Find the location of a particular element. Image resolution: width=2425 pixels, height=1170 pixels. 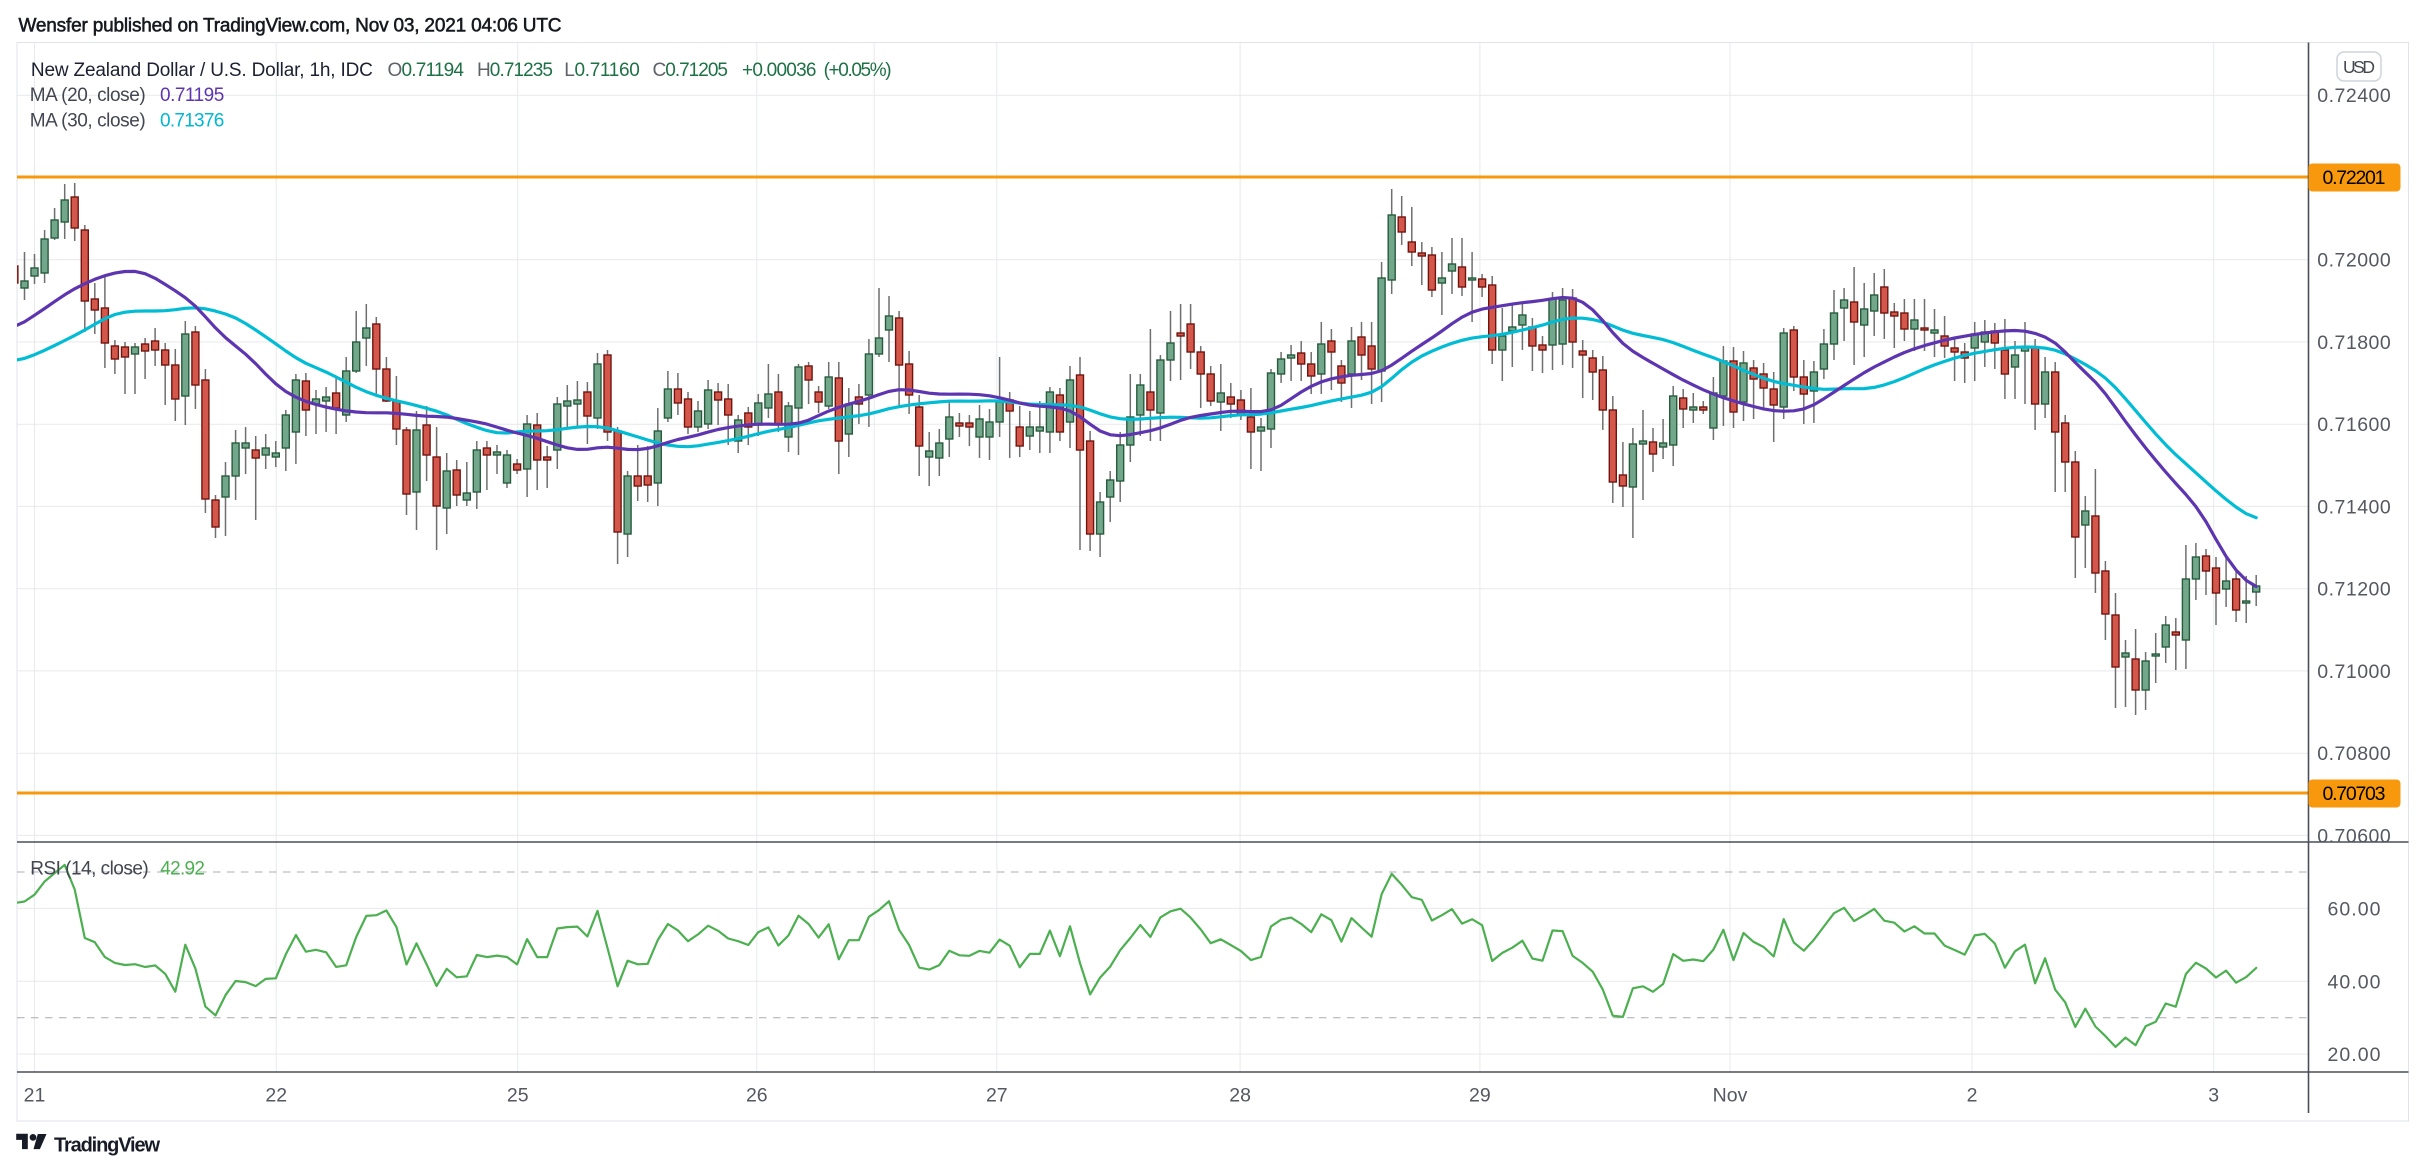

svg-text: 60.00 is located at coordinates (2354, 909).